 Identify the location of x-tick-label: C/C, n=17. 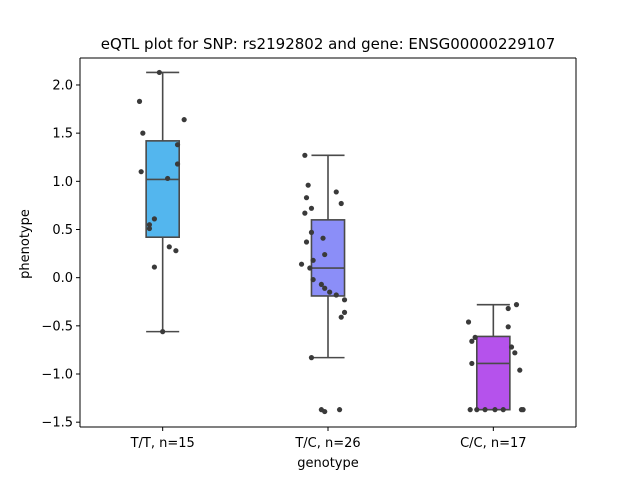
(493, 443).